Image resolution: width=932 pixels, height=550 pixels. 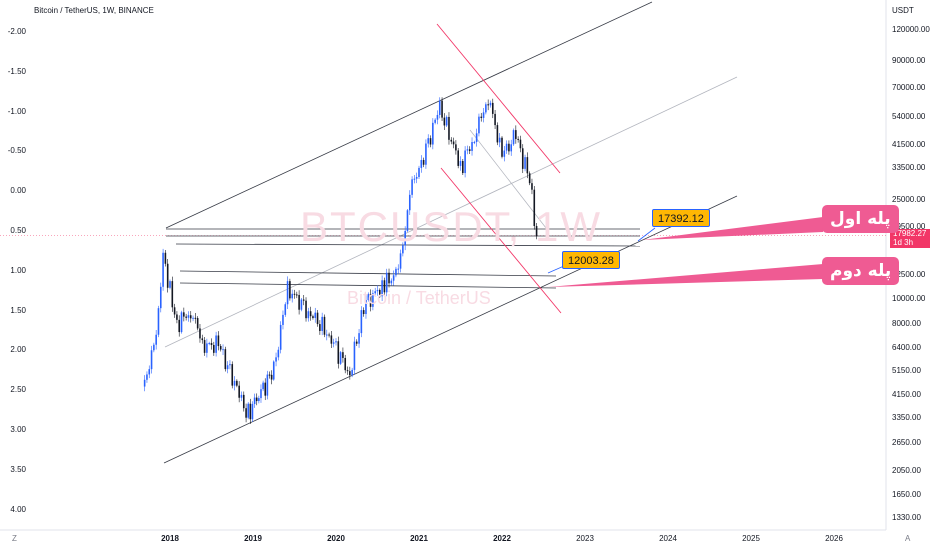 What do you see at coordinates (909, 275) in the screenshot?
I see `price-axis-label: 12500.00` at bounding box center [909, 275].